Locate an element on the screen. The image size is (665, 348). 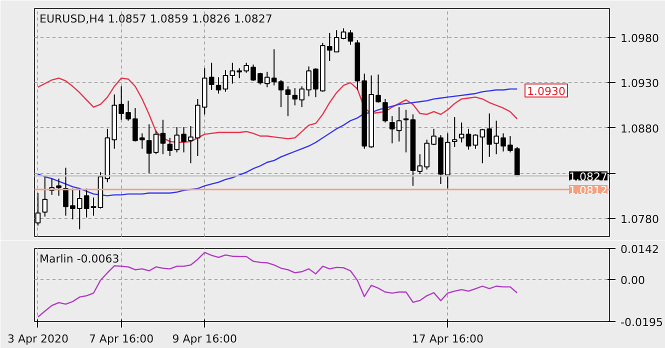
x-tick-label: 7 Apr 16:00 is located at coordinates (121, 339).